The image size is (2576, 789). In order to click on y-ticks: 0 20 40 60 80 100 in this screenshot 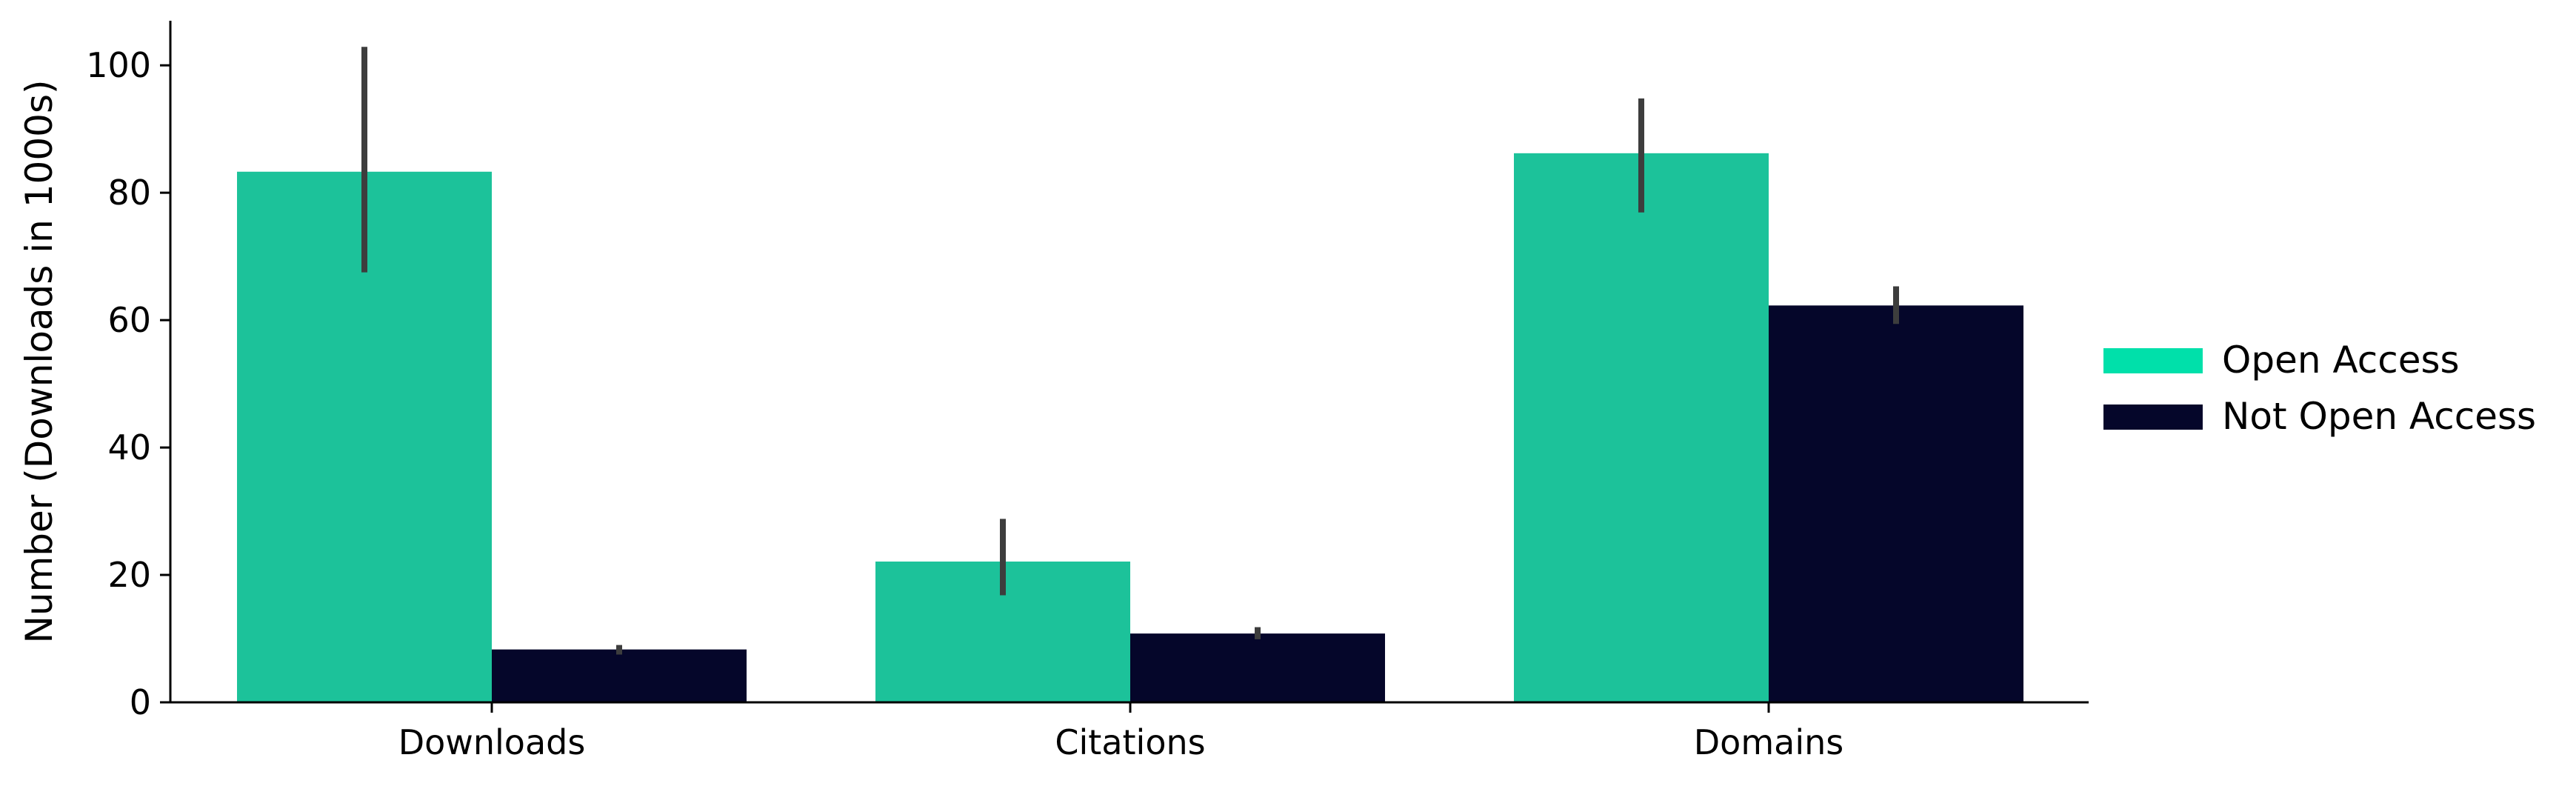, I will do `click(128, 384)`.